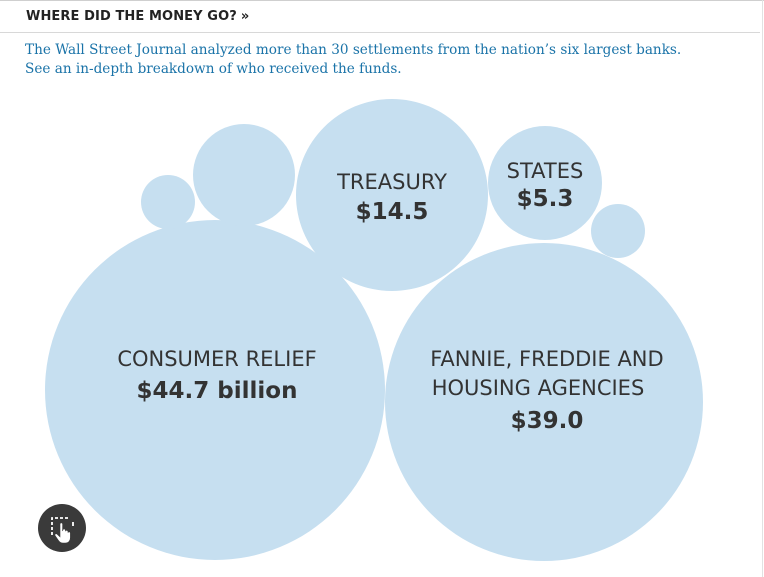 Image resolution: width=764 pixels, height=577 pixels. Describe the element at coordinates (546, 359) in the screenshot. I see `bubble-1-label-0: FANNIE, FREDDIE AND` at that location.